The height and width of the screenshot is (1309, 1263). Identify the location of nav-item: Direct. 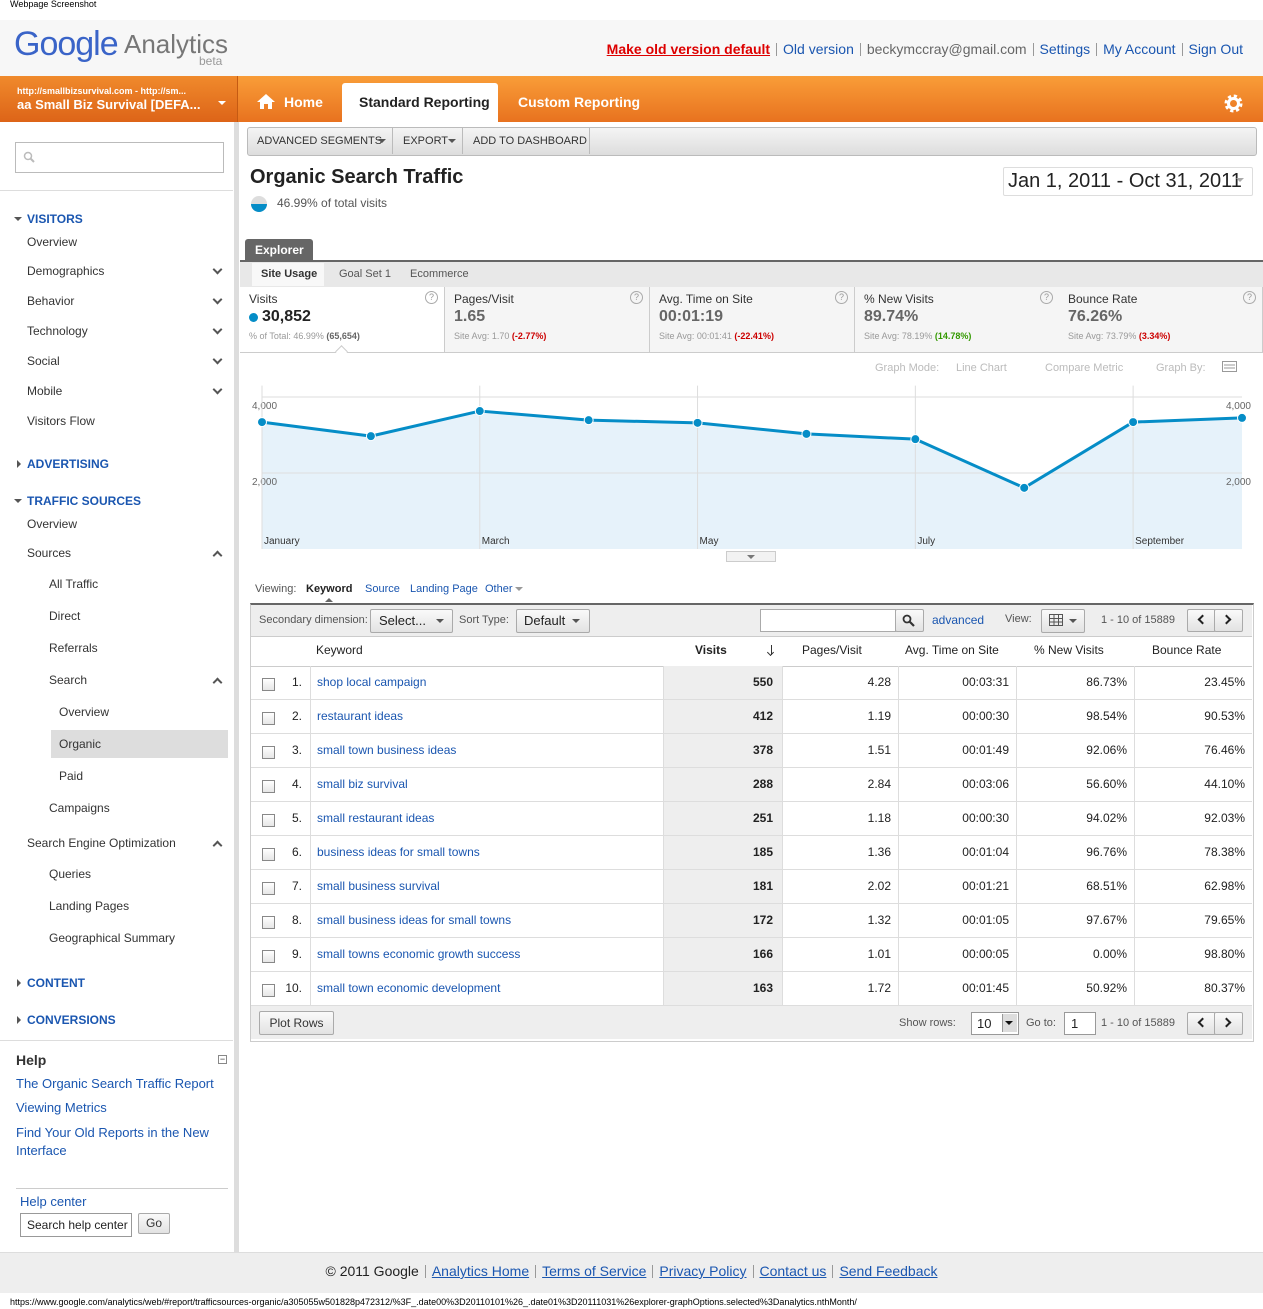
(65, 616).